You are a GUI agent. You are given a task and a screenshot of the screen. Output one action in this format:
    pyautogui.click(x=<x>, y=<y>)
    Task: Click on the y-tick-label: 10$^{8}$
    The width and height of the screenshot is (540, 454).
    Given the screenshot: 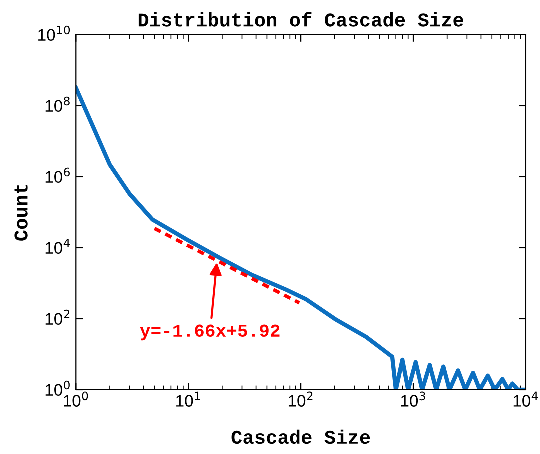 What is the action you would take?
    pyautogui.click(x=58, y=104)
    